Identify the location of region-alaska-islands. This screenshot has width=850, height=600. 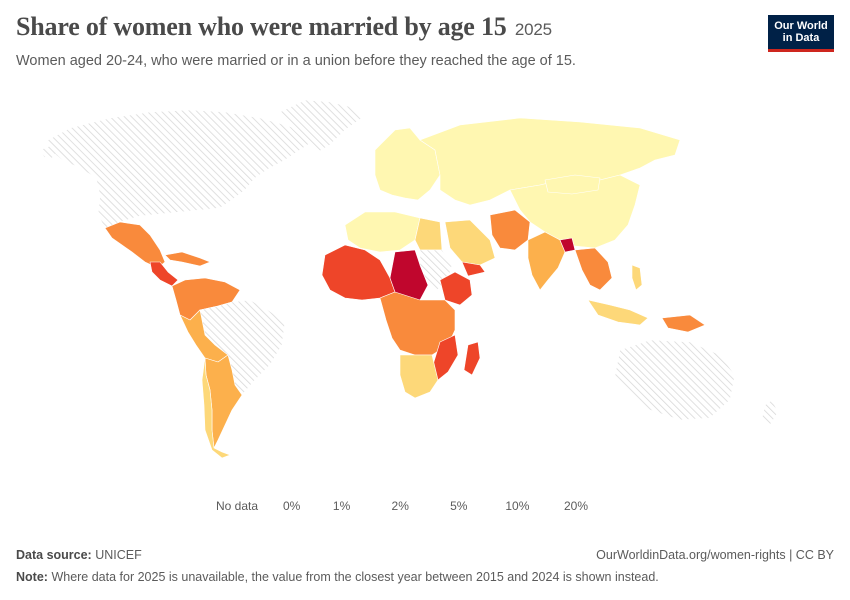
(49, 152).